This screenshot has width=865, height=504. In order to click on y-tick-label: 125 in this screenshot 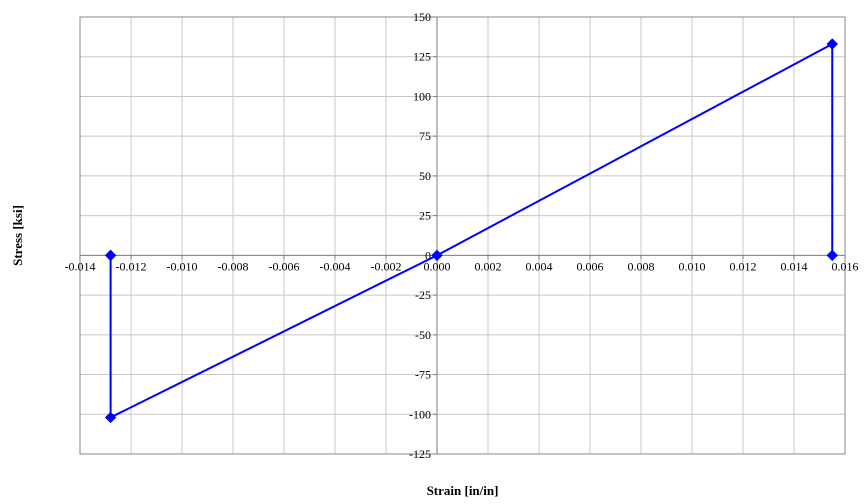, I will do `click(422, 57)`.